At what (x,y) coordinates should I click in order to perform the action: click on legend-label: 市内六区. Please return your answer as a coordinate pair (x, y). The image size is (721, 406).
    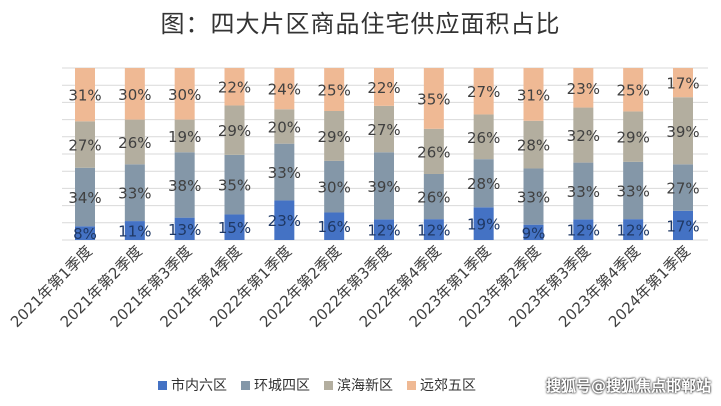
    Looking at the image, I should click on (199, 386).